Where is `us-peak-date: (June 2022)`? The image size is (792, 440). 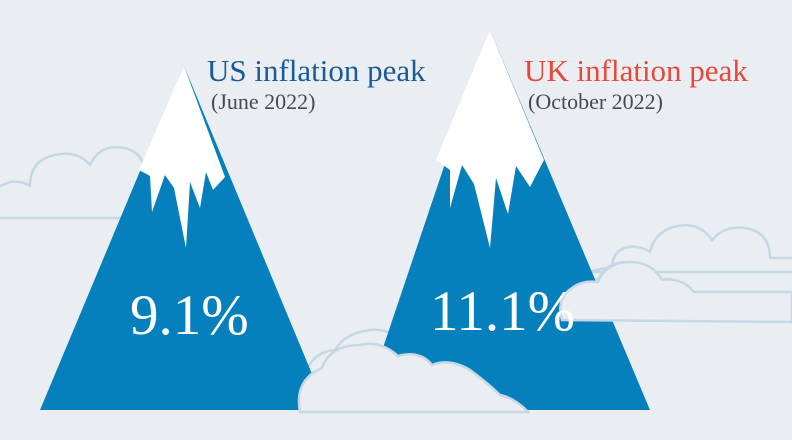 us-peak-date: (June 2022) is located at coordinates (263, 101).